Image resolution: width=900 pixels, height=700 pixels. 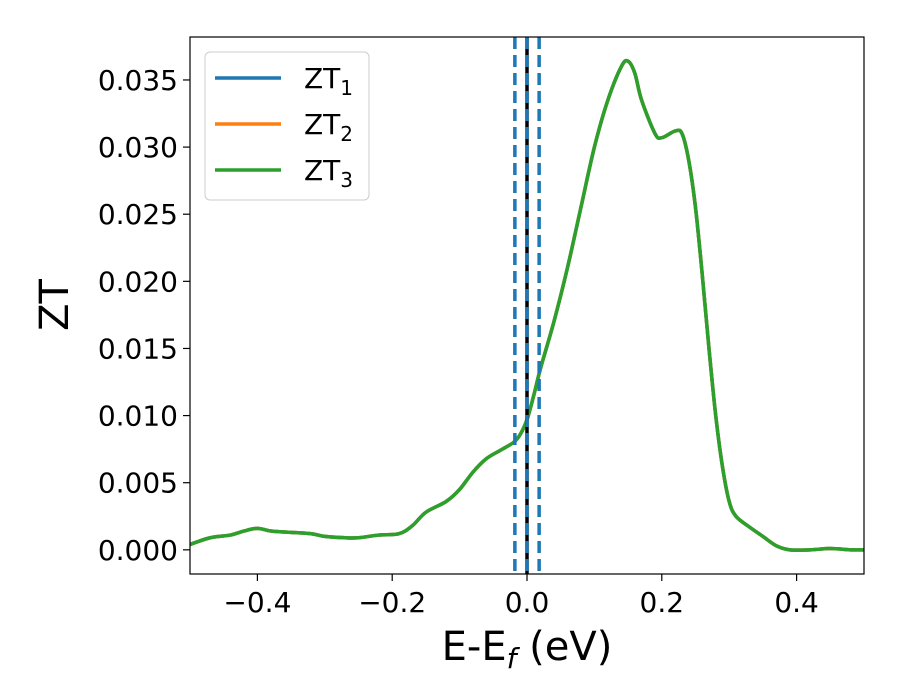 I want to click on x-tick-label: 0.2, so click(x=662, y=602).